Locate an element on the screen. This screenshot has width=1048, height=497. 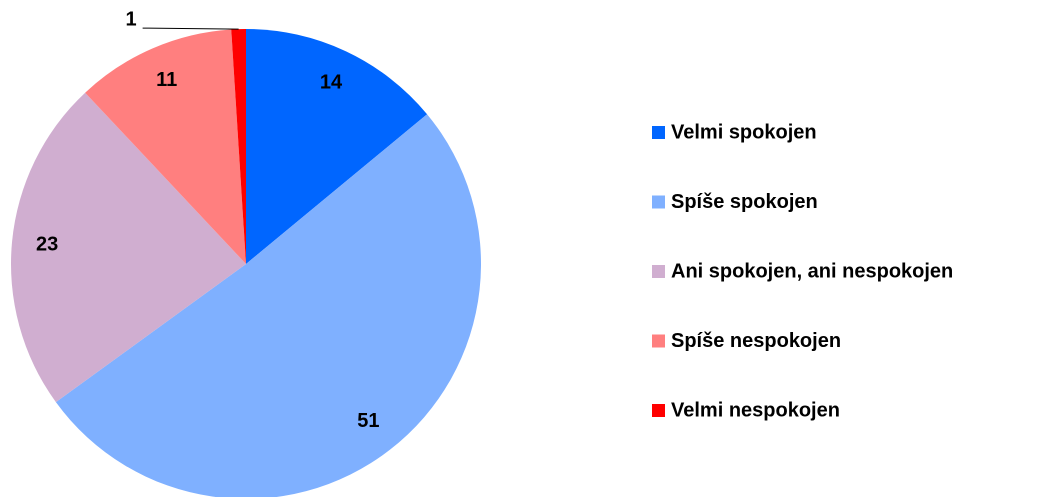
legend-label: Velmi spokojen is located at coordinates (744, 132).